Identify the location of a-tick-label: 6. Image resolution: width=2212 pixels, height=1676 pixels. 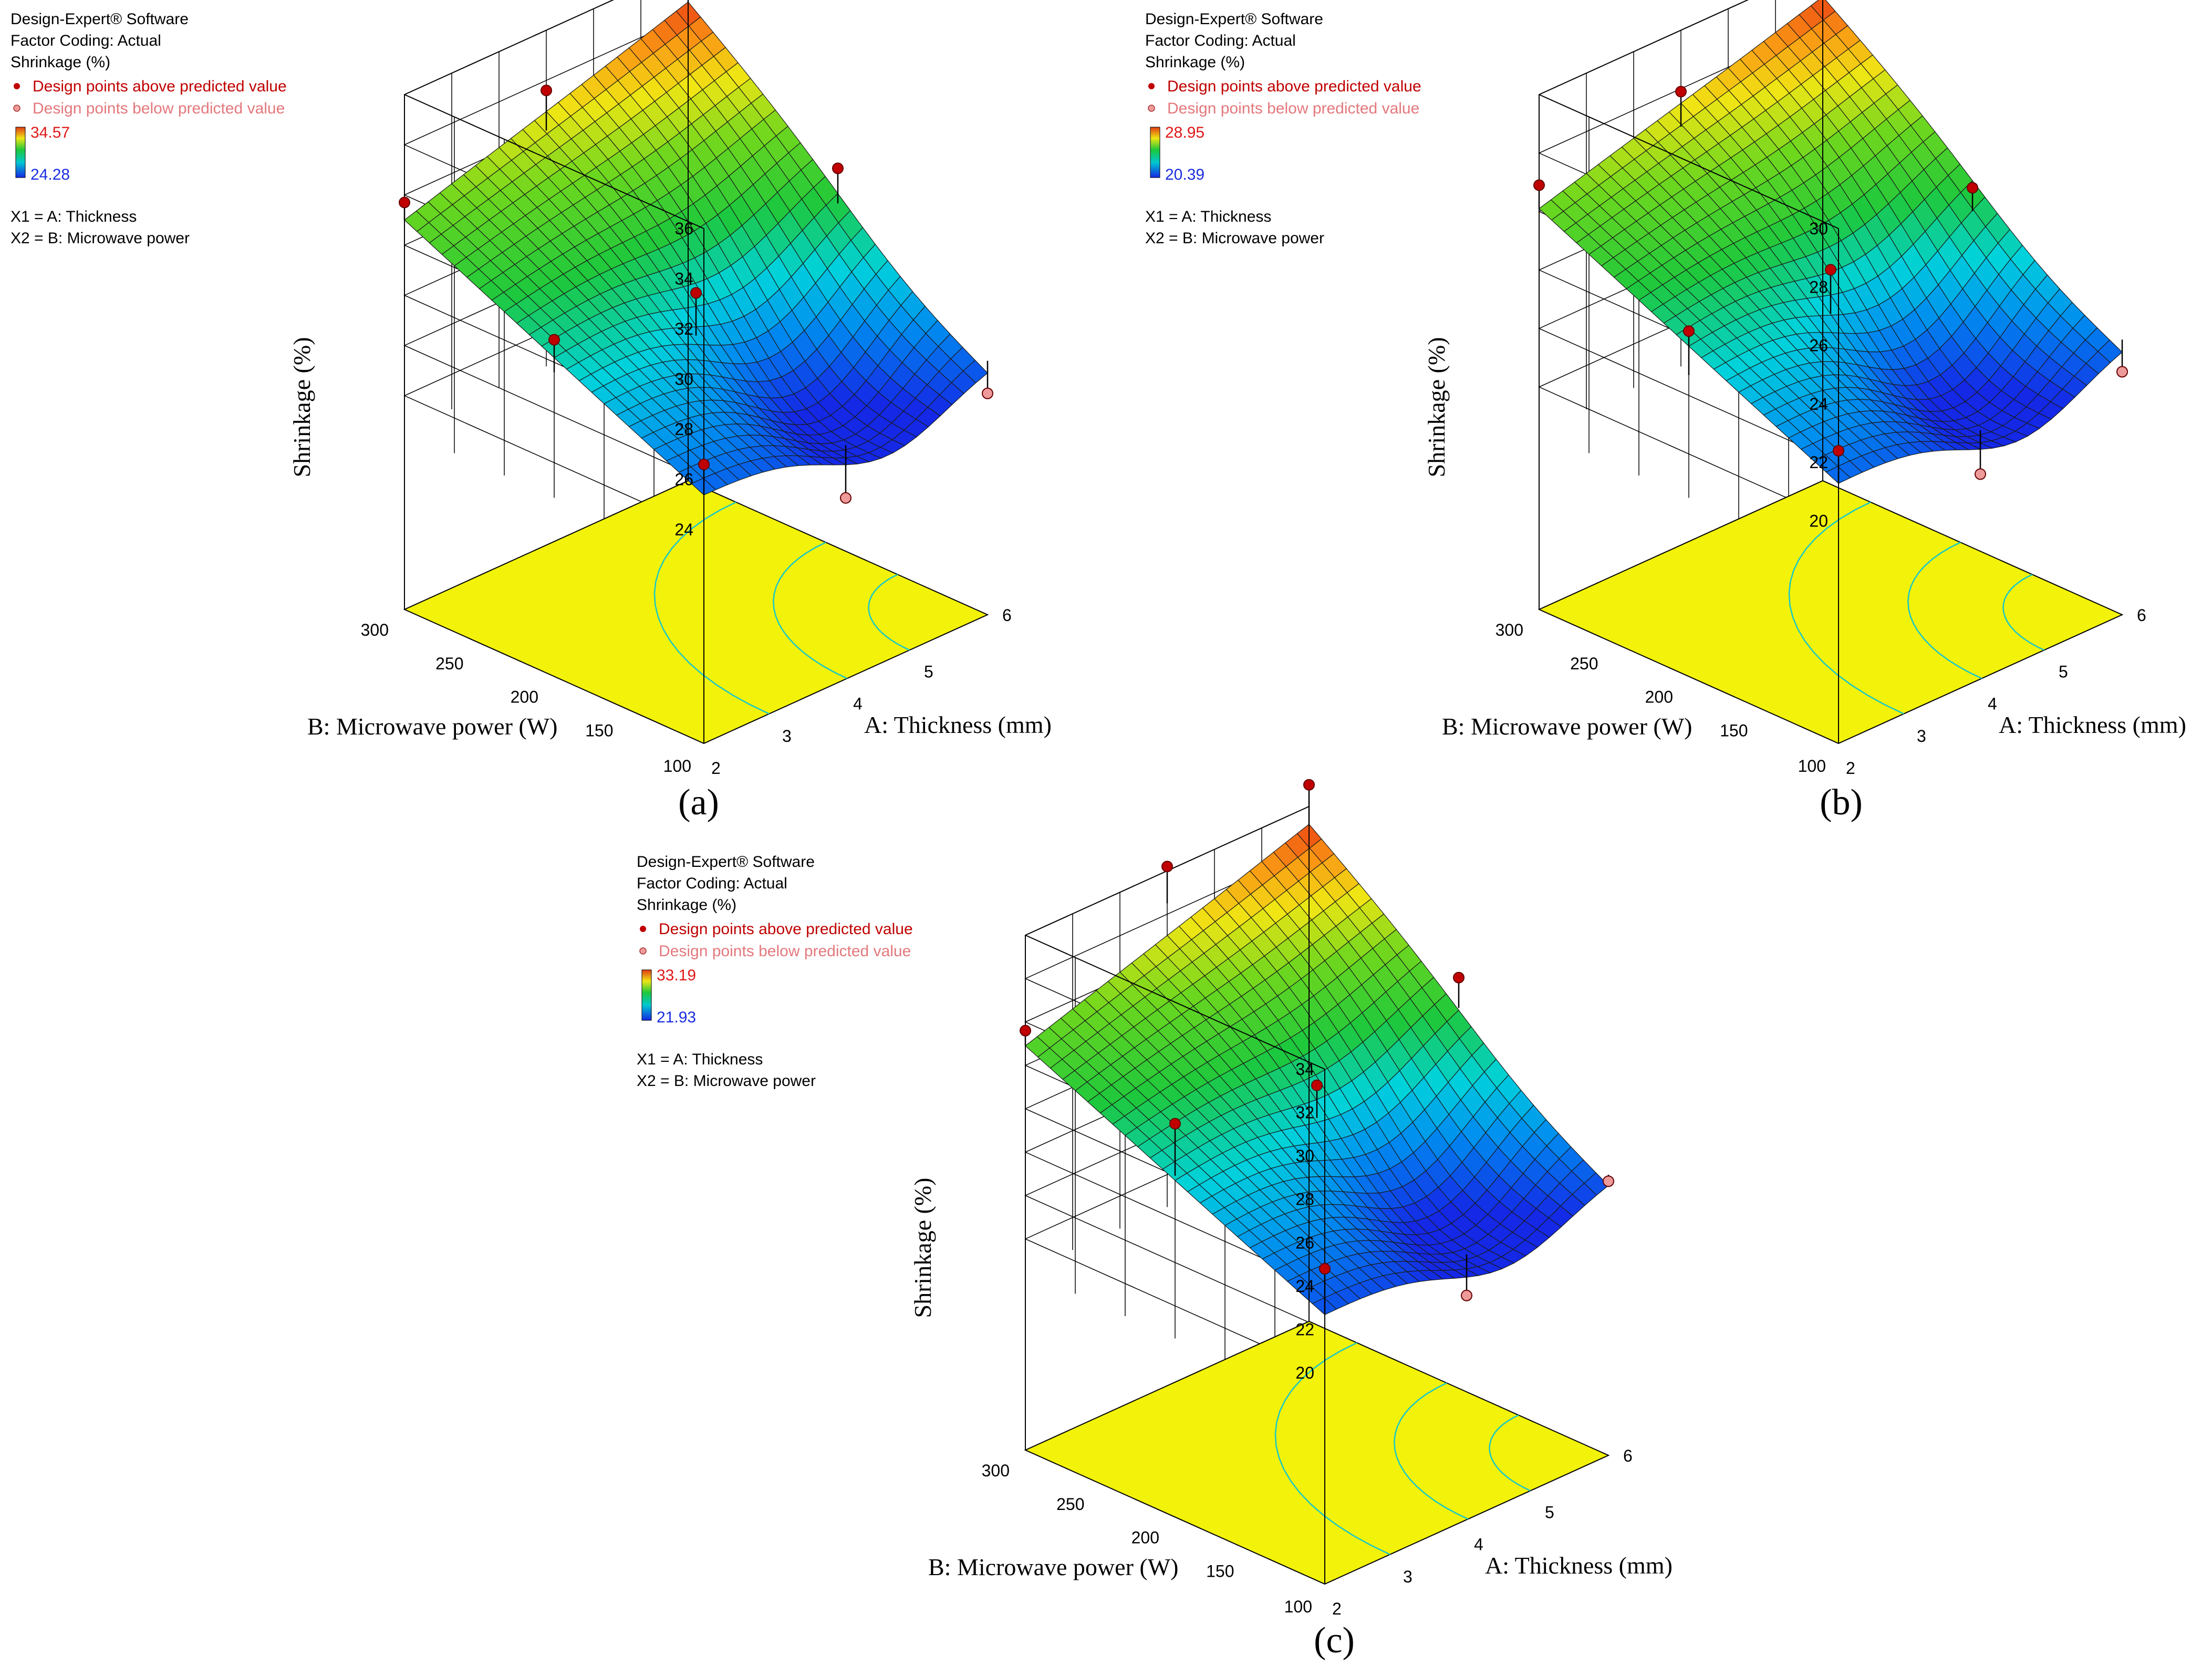
(2141, 615).